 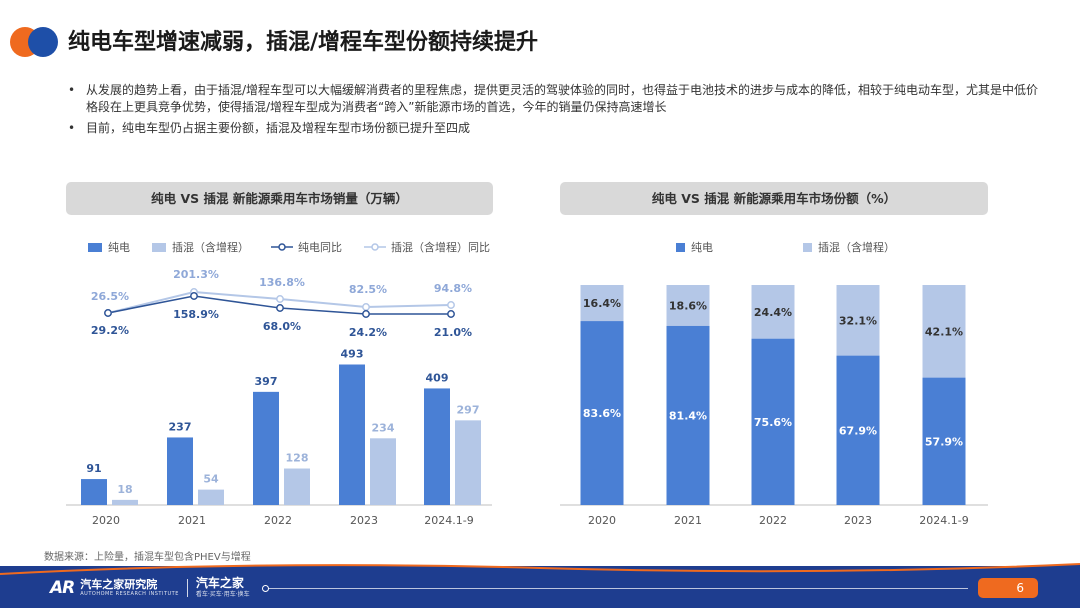 I want to click on data-label-phev-yoy: 26.5%, so click(x=110, y=296).